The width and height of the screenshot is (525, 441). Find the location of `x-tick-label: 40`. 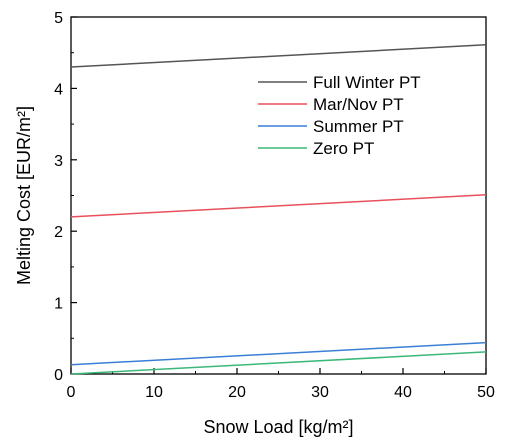

x-tick-label: 40 is located at coordinates (403, 392).